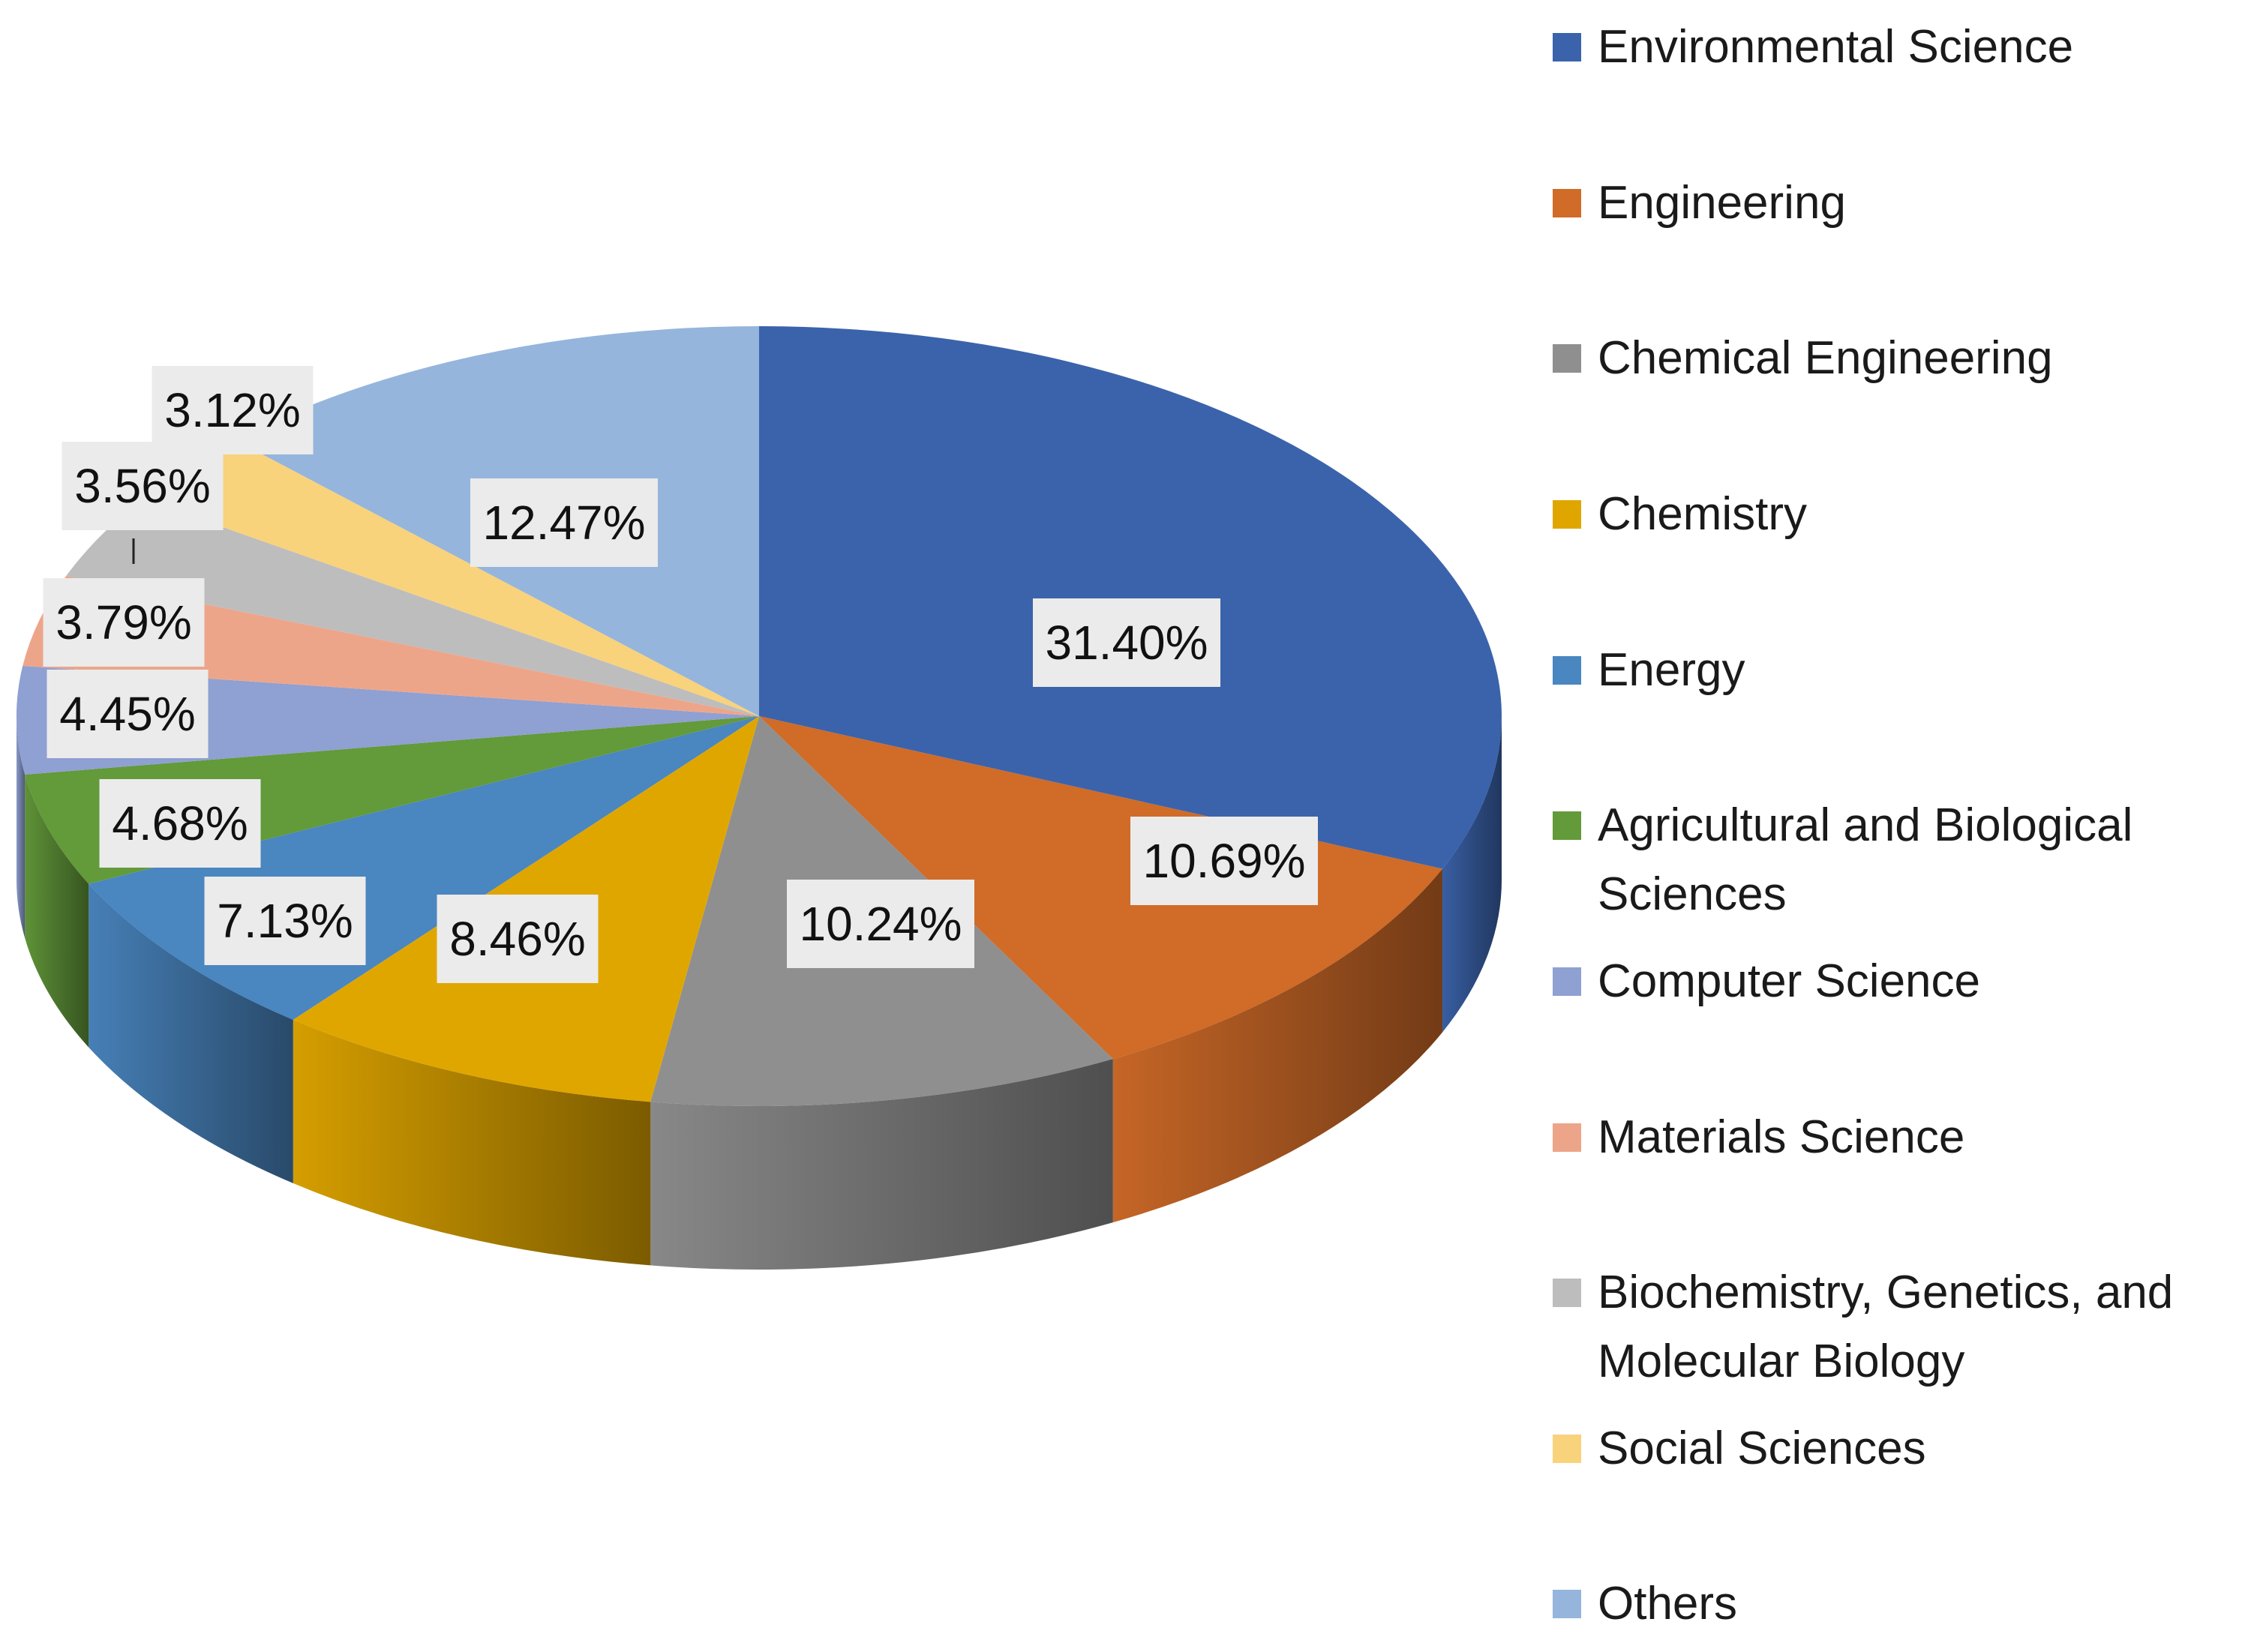 Image resolution: width=2251 pixels, height=1652 pixels. Describe the element at coordinates (1898, 203) in the screenshot. I see `legend-item: Engineering` at that location.